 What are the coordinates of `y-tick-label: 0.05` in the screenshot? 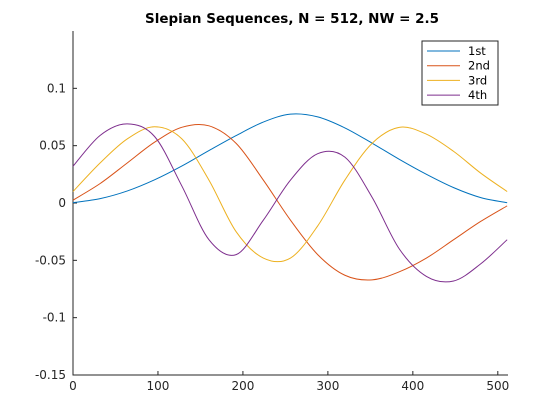 It's located at (52, 146).